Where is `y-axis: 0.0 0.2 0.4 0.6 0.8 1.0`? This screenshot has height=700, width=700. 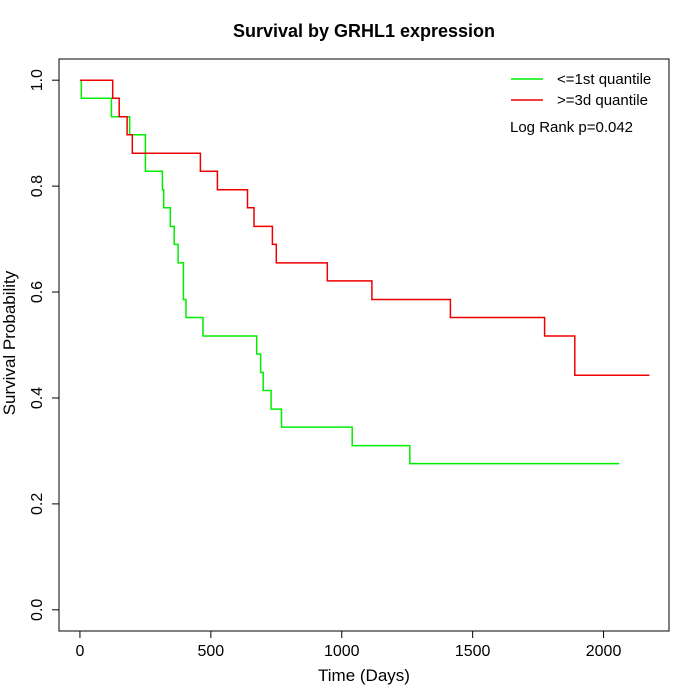
y-axis: 0.0 0.2 0.4 0.6 0.8 1.0 is located at coordinates (44, 345).